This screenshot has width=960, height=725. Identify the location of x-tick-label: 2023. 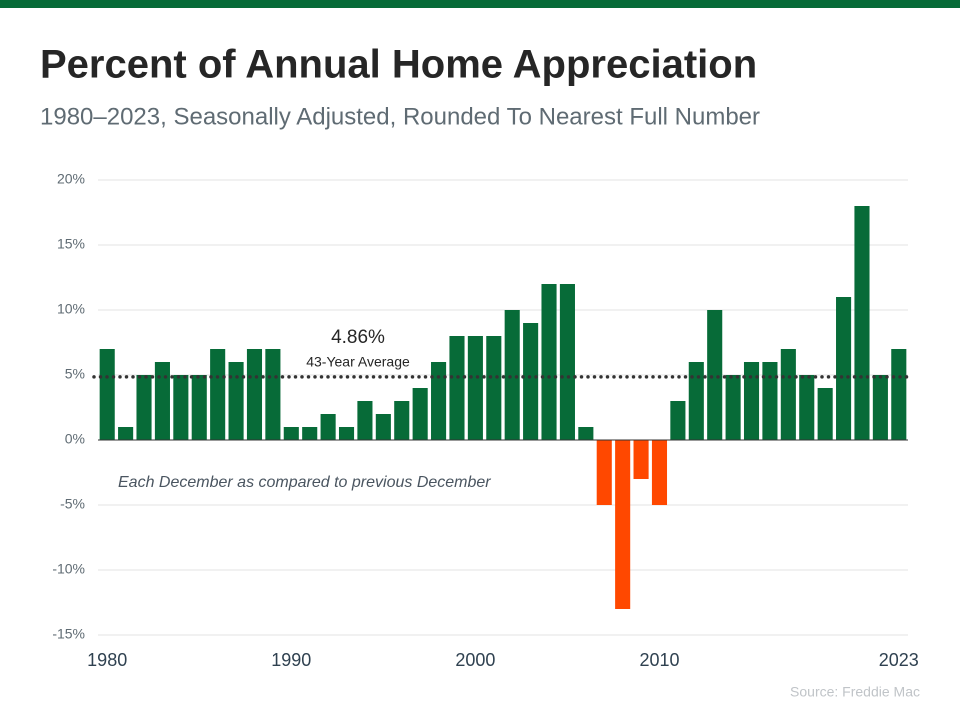
(899, 660).